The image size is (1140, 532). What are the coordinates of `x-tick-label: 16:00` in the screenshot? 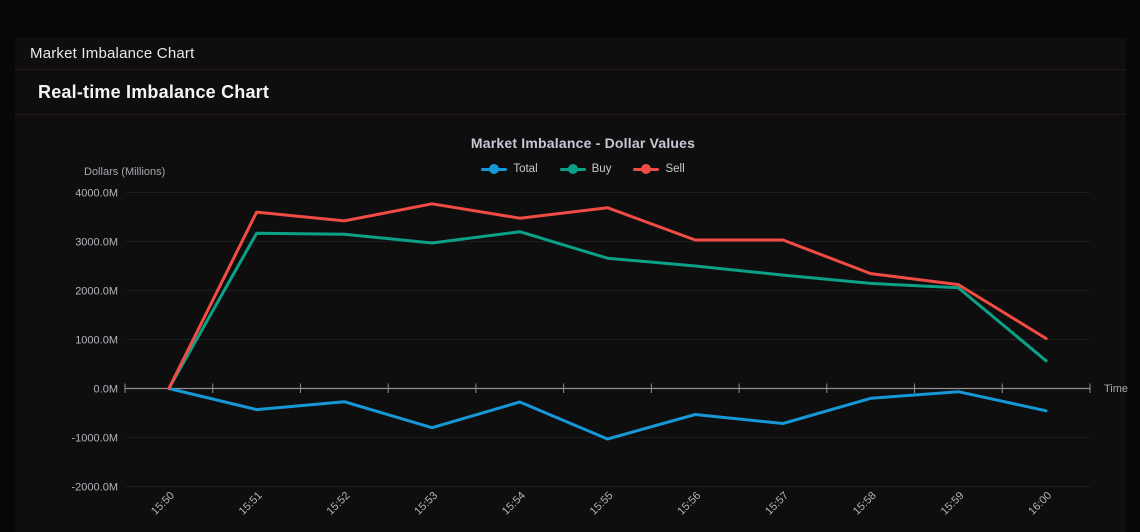 It's located at (1040, 504).